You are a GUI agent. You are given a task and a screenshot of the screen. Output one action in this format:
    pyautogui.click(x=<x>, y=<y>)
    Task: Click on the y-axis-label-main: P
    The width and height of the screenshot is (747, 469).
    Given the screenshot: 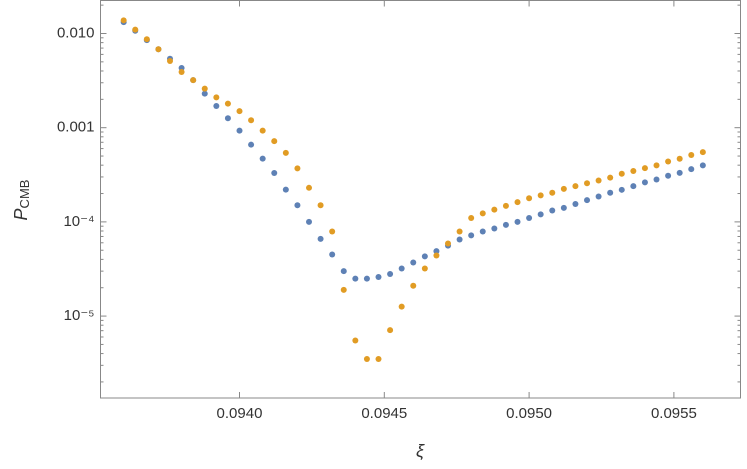 What is the action you would take?
    pyautogui.click(x=21, y=214)
    